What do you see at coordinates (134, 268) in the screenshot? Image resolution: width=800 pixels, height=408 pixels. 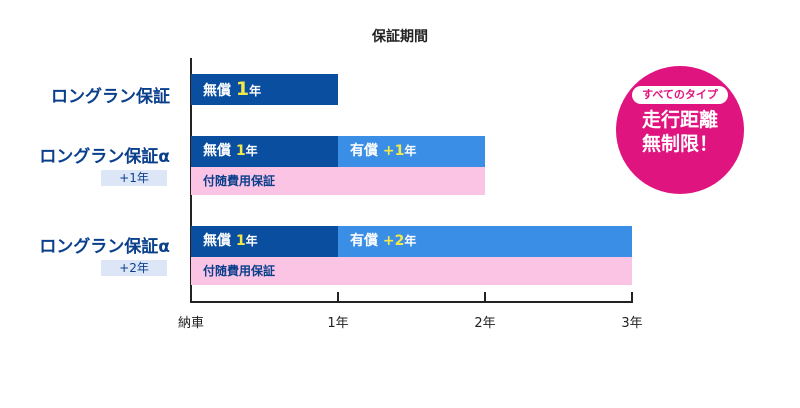 I see `row-badge: +2年` at bounding box center [134, 268].